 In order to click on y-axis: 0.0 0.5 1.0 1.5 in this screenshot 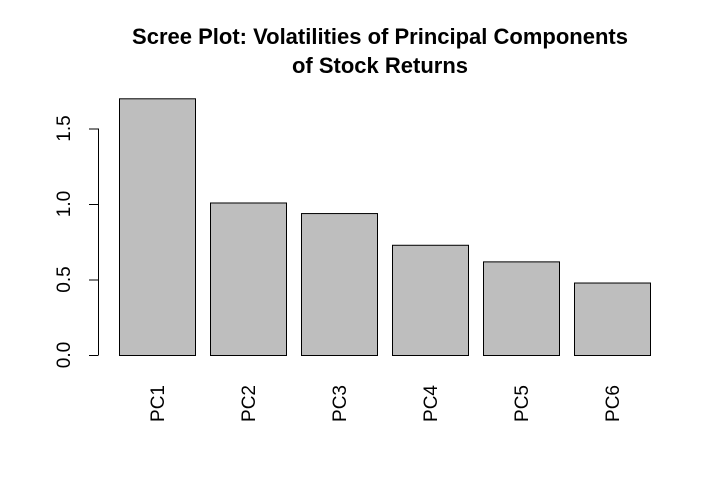, I will do `click(76, 241)`.